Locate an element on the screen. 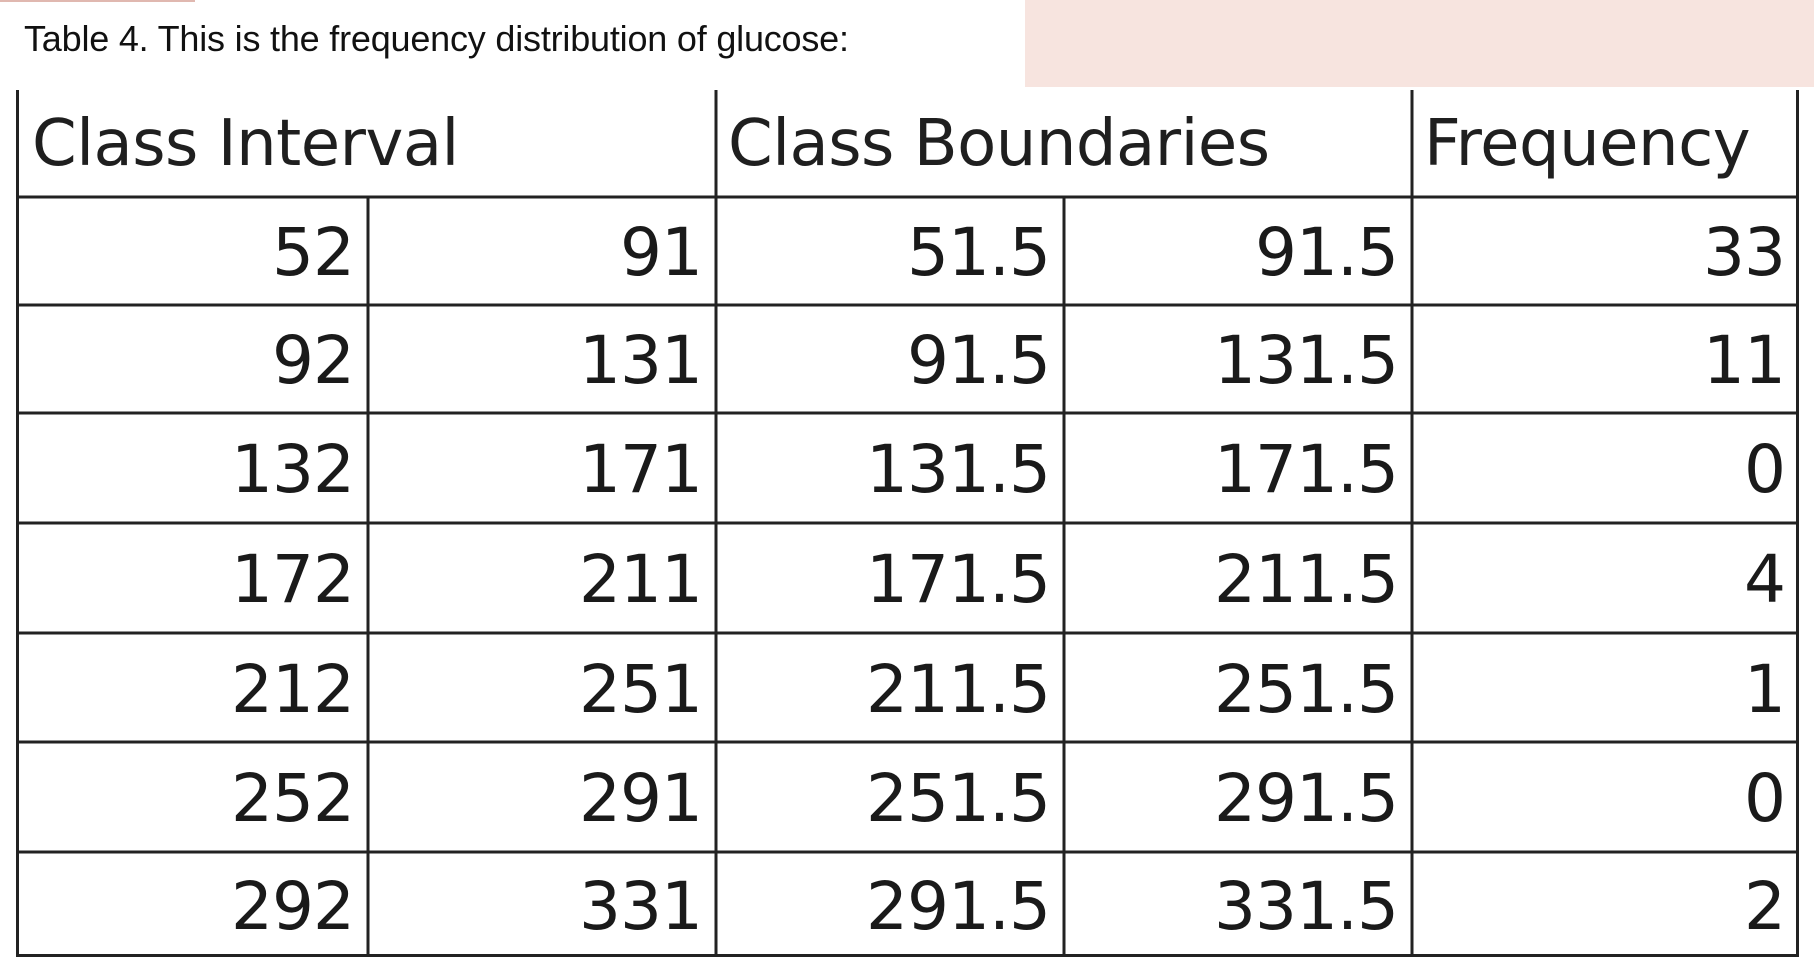  cell-boundary-upper: 331.5 is located at coordinates (1306, 906).